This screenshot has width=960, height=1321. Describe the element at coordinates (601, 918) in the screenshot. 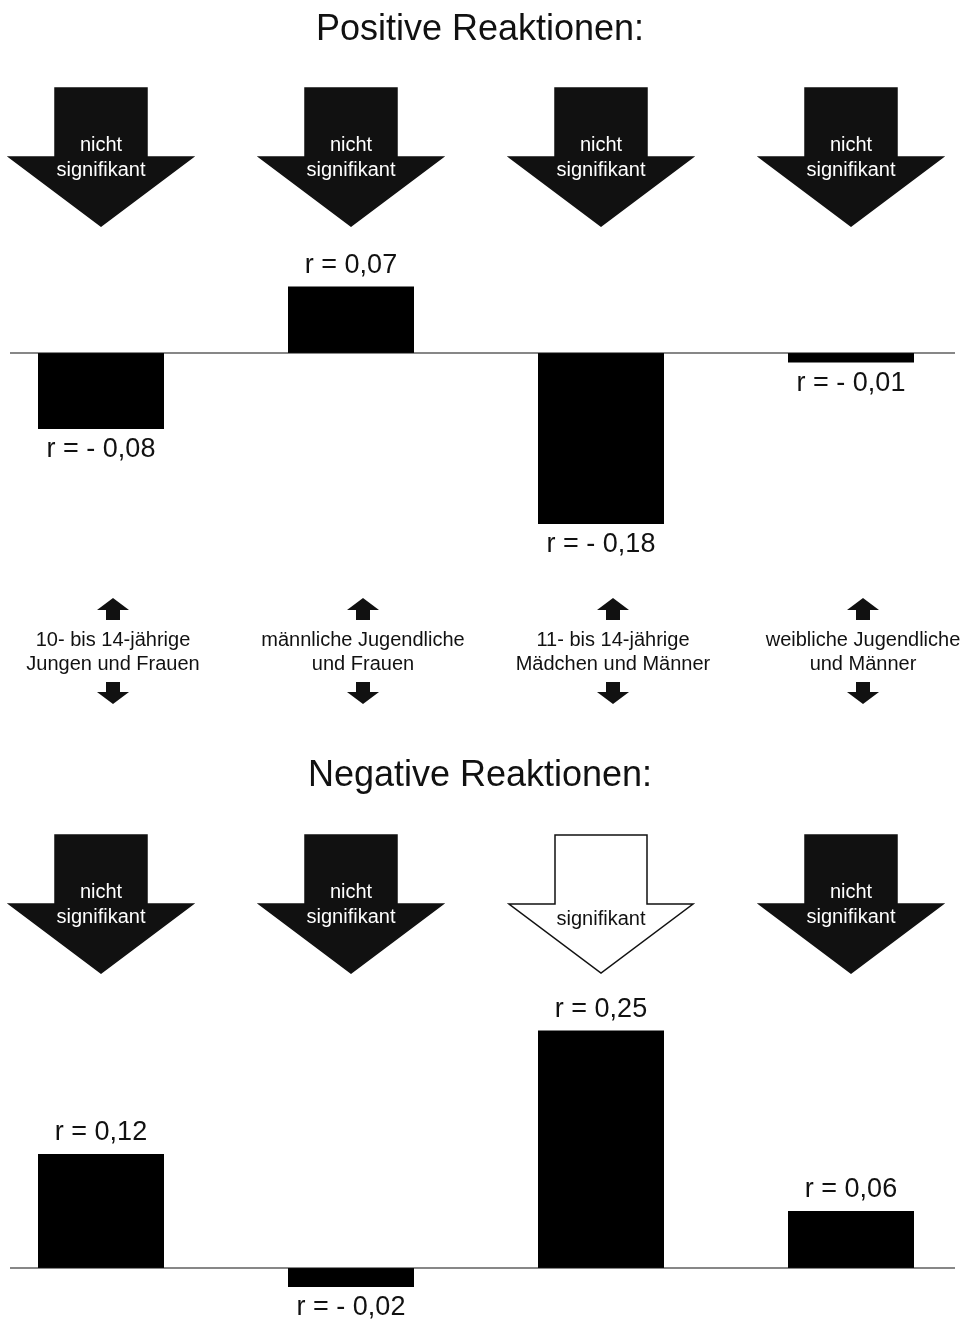

I see `text: signifikant` at that location.